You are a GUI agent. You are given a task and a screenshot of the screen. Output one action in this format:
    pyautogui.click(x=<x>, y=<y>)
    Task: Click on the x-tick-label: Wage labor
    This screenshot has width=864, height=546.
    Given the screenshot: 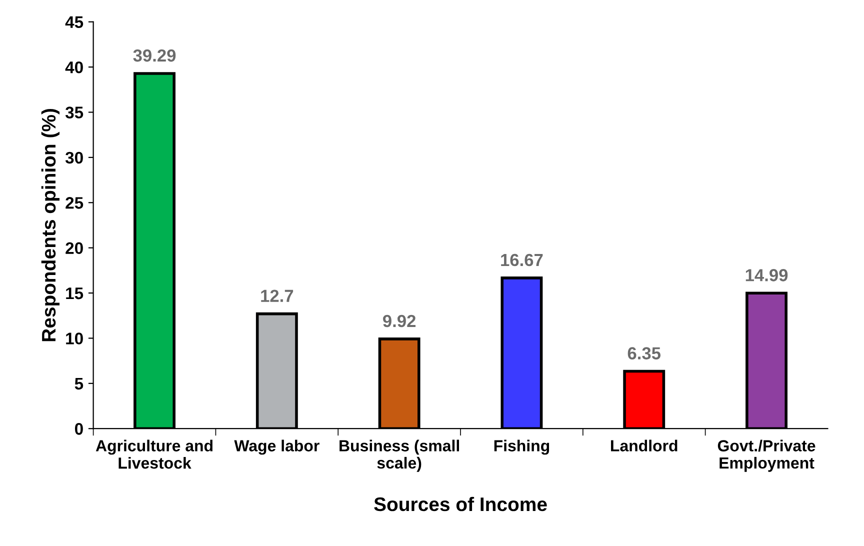 What is the action you would take?
    pyautogui.click(x=277, y=447)
    